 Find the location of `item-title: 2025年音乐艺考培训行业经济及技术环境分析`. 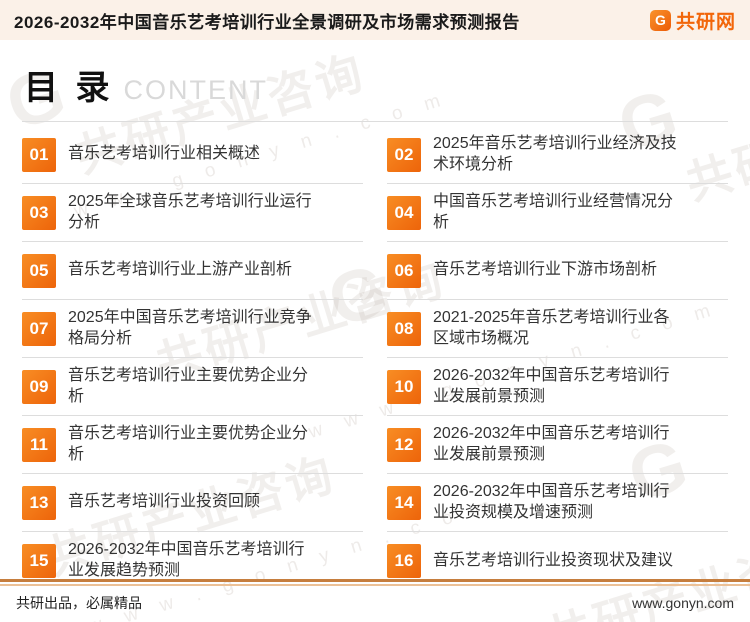

item-title: 2025年音乐艺考培训行业经济及技术环境分析 is located at coordinates (555, 153).